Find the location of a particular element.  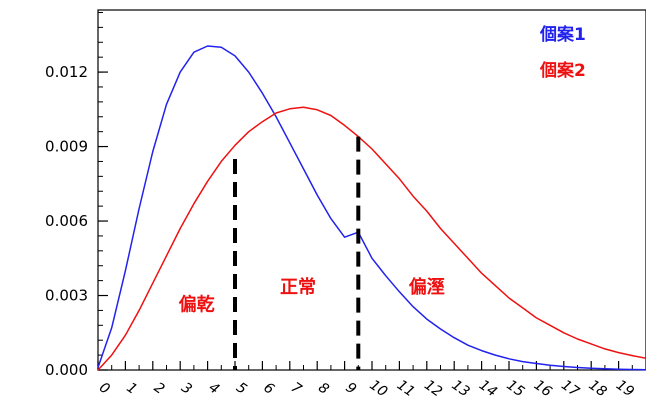

region-label-3: 偏溼 is located at coordinates (427, 287).